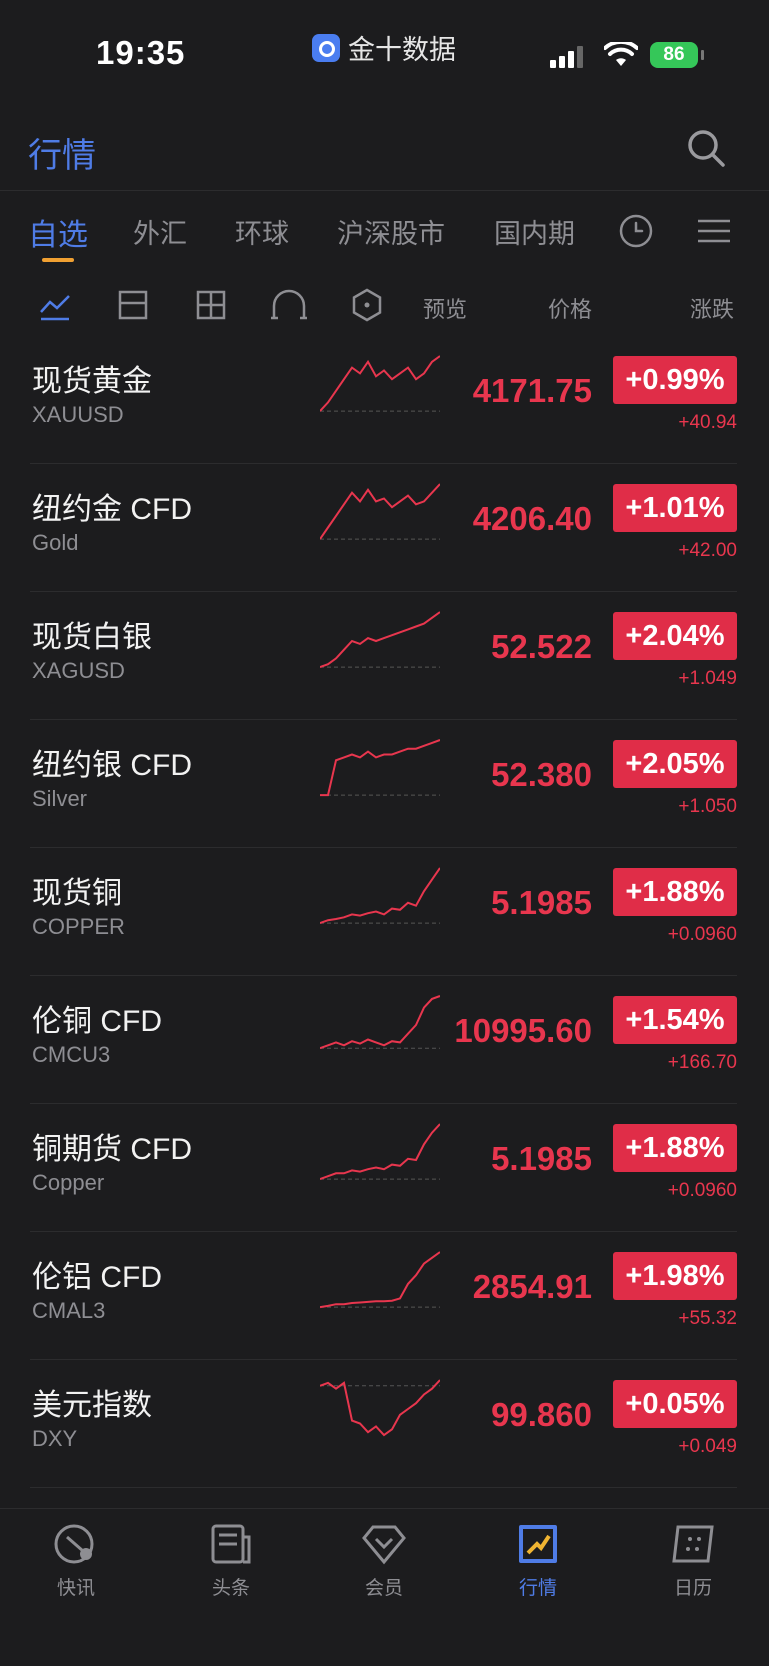 This screenshot has height=1666, width=769. I want to click on headline-icon, so click(231, 1544).